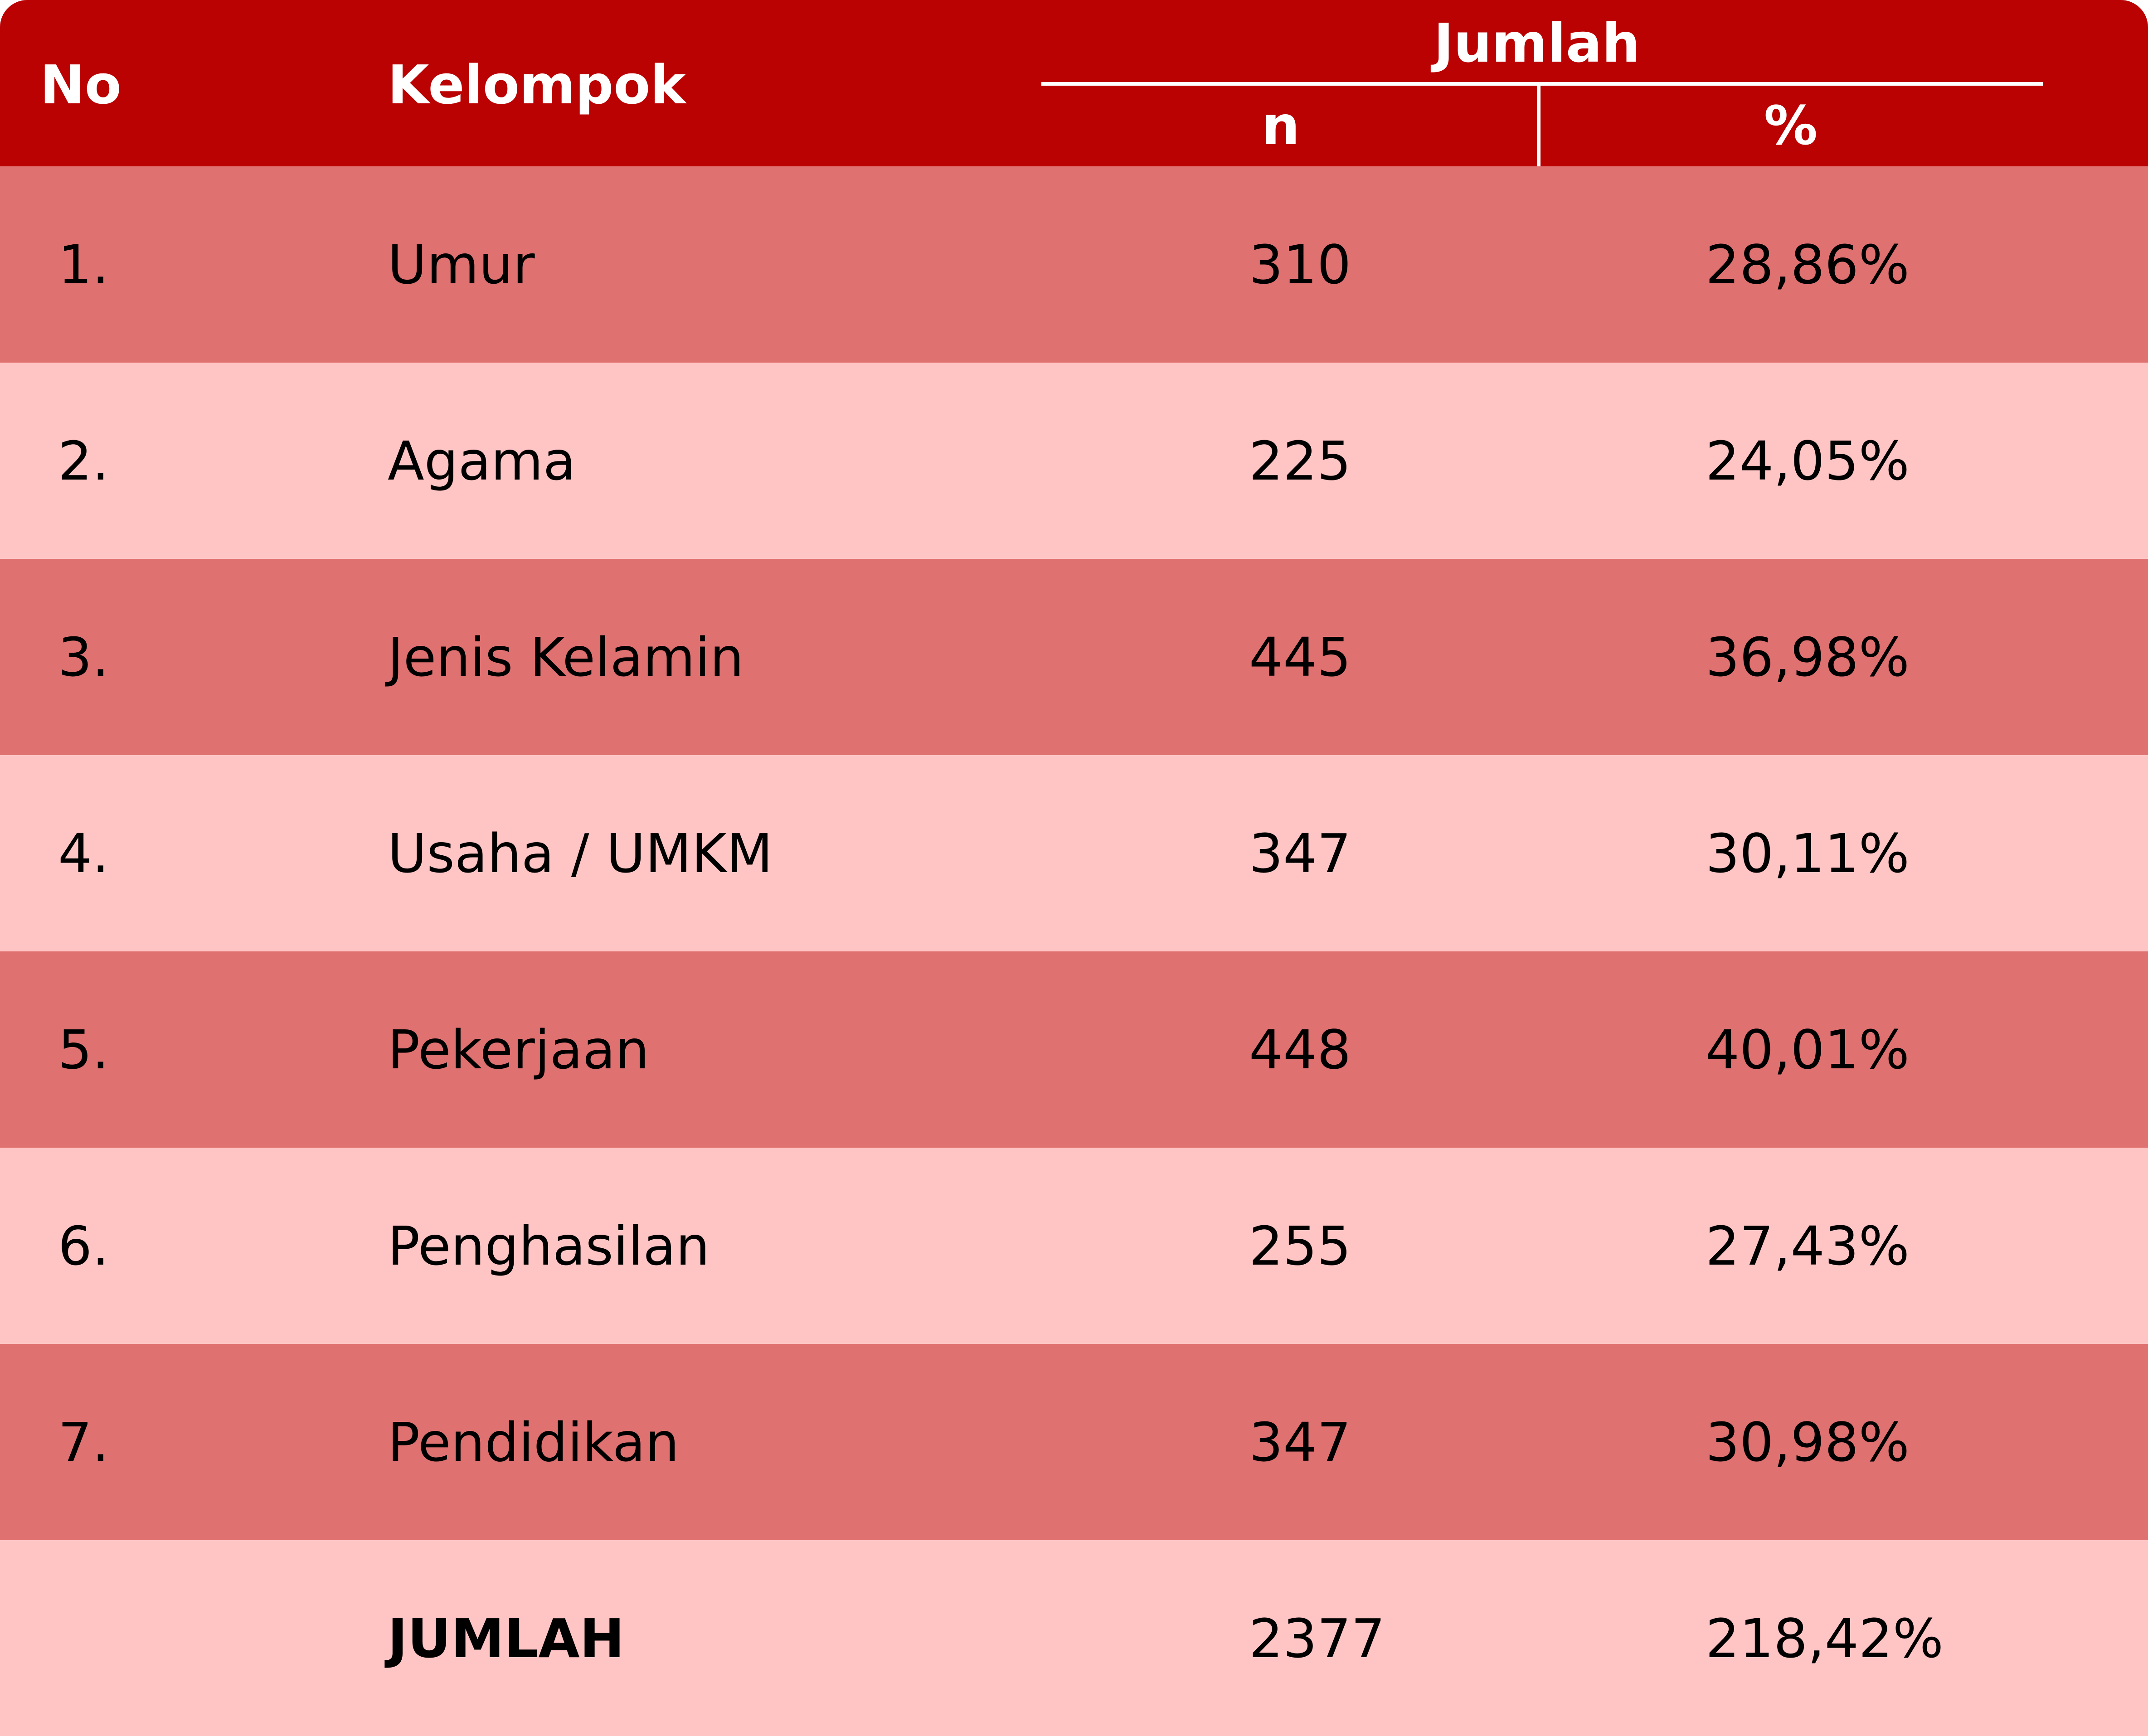 The image size is (2148, 1736). I want to click on table-row: 4. Usaha / UMKM 347 30,11%, so click(1074, 853).